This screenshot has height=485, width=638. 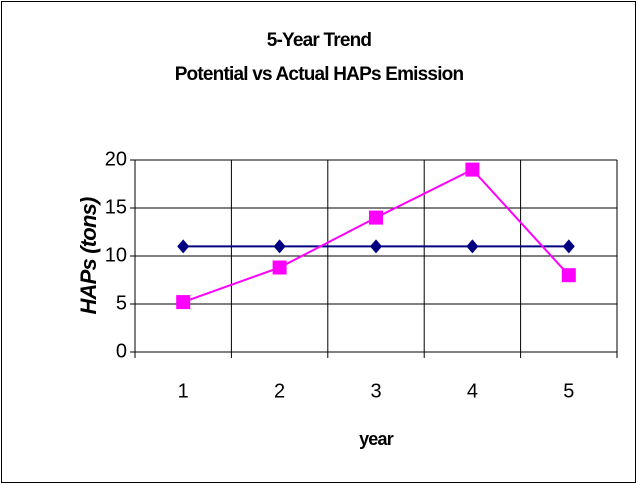 I want to click on x-tick-label: 5, so click(x=568, y=391).